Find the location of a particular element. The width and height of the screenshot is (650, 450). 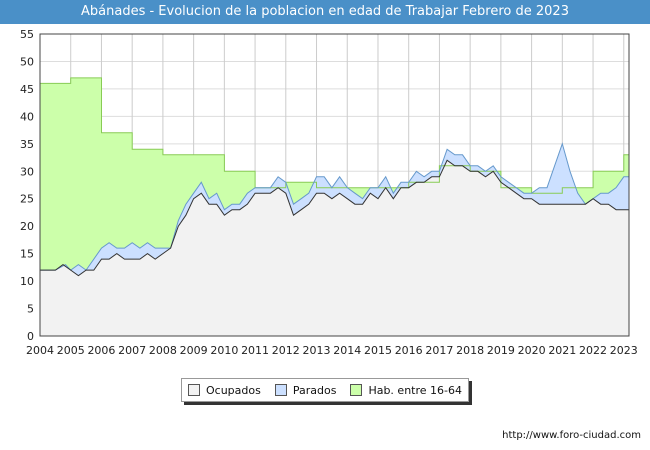

legend-item-hab: Hab. entre 16-64 is located at coordinates (406, 390).